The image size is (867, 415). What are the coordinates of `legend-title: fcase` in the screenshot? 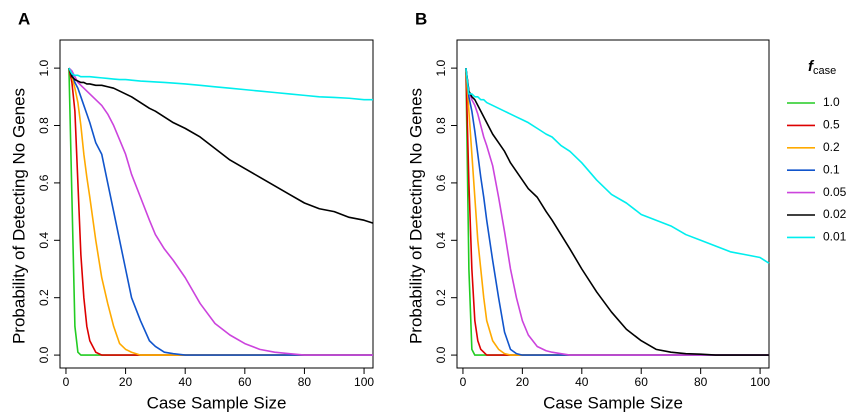 It's located at (822, 67).